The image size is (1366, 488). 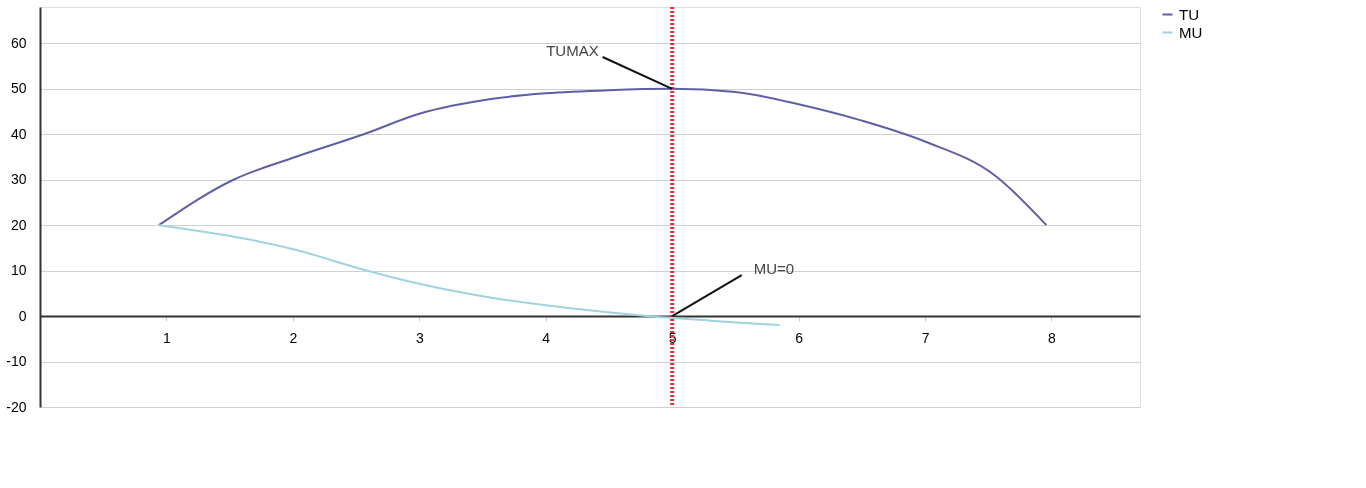 I want to click on y-tick-label: 60, so click(x=18, y=42).